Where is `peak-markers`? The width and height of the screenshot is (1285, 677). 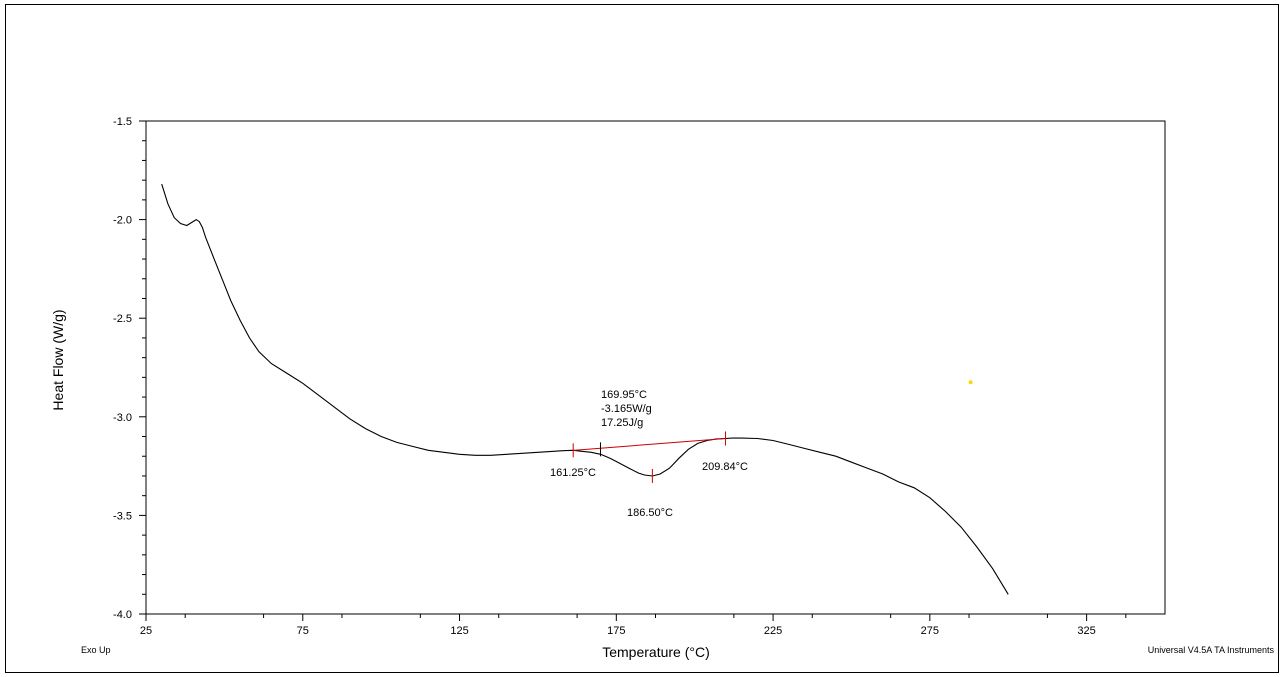 peak-markers is located at coordinates (649, 457).